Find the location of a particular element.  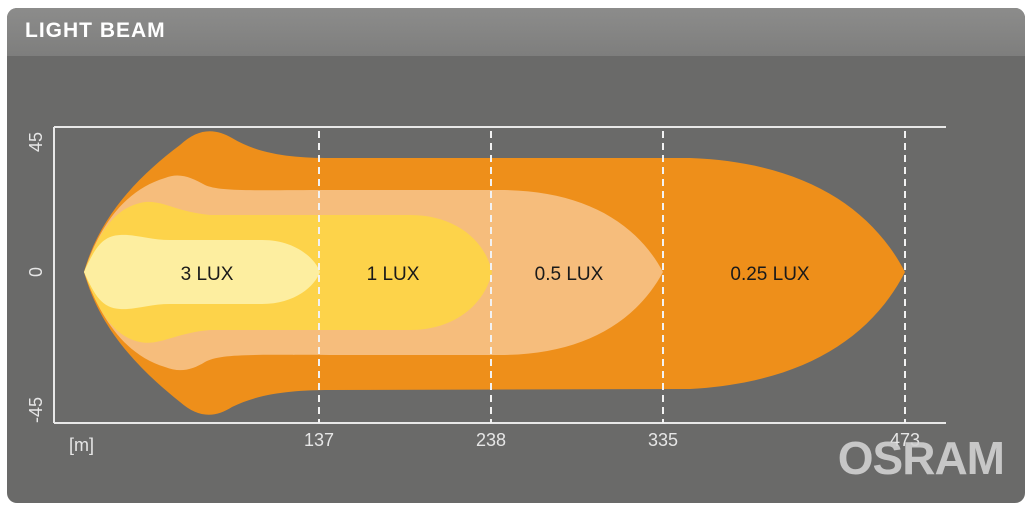

beam-zone-3-lux is located at coordinates (202, 272).